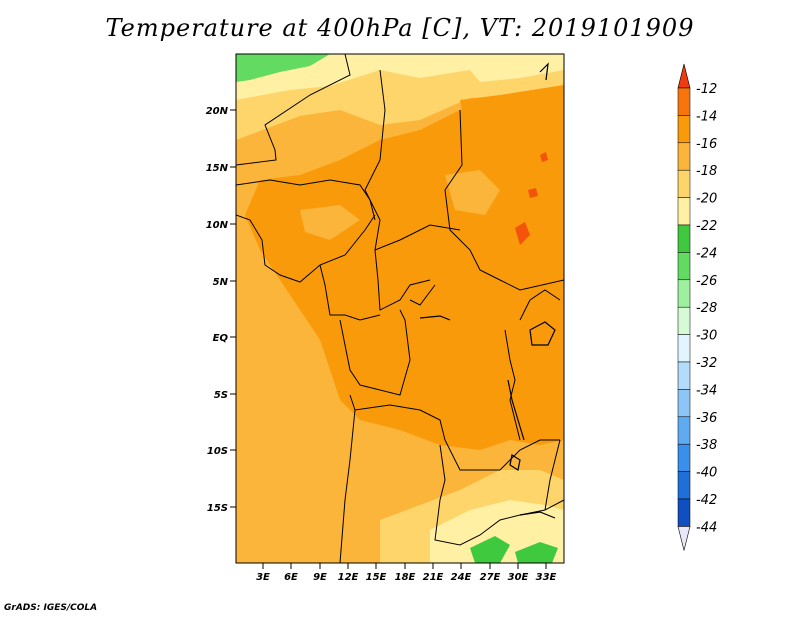 The height and width of the screenshot is (618, 800). I want to click on lat-label: EQ, so click(221, 338).